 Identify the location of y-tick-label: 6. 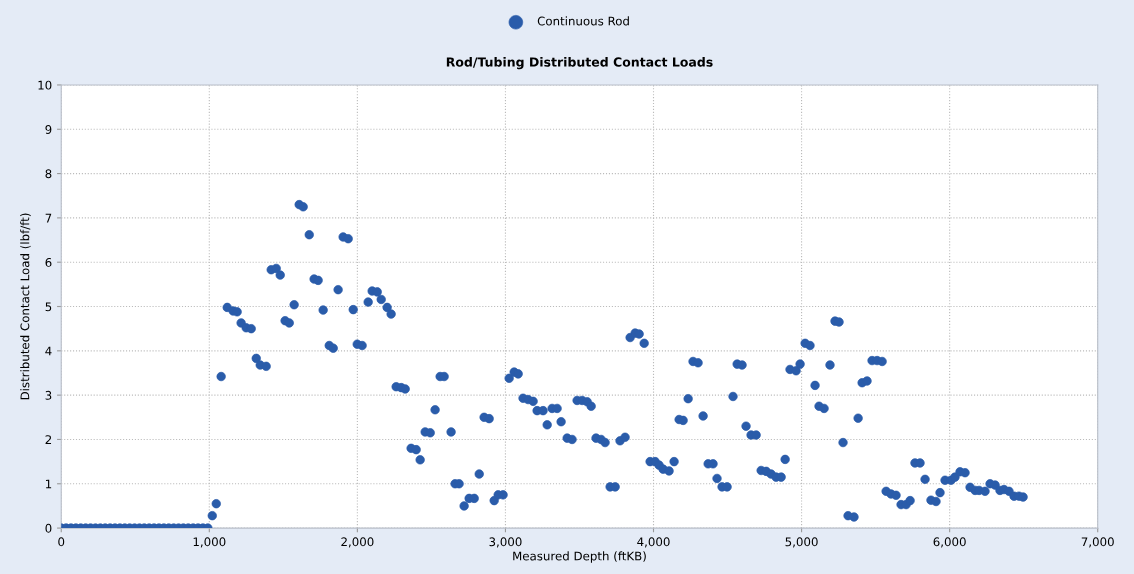
(48, 262).